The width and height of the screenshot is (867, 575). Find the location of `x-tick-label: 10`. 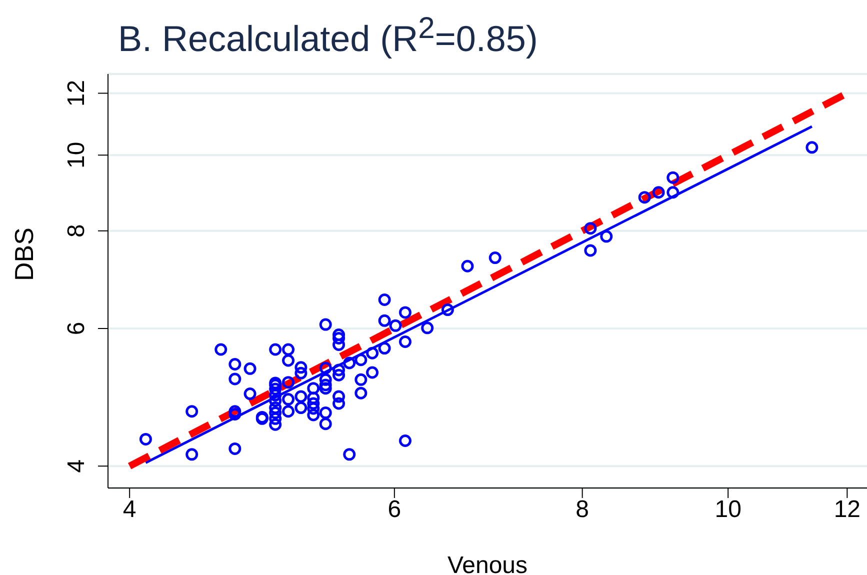

x-tick-label: 10 is located at coordinates (728, 510).